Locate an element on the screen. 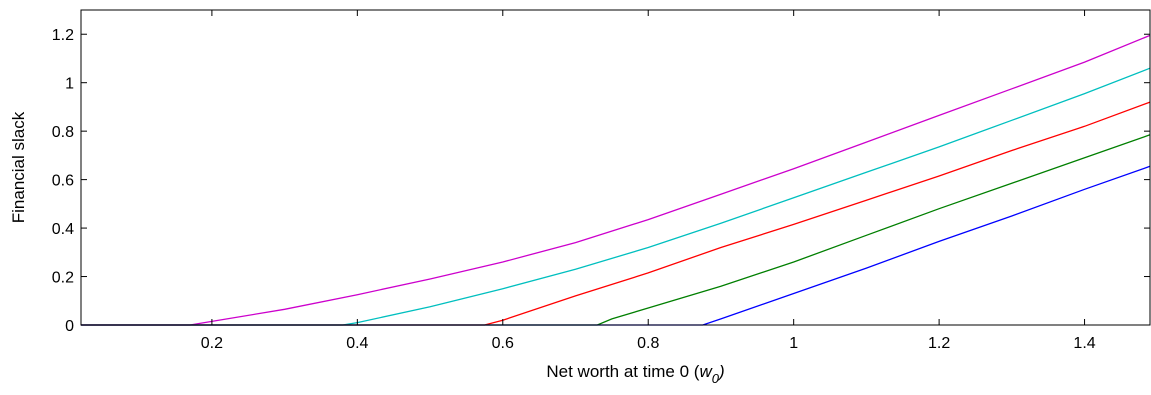 Image resolution: width=1151 pixels, height=395 pixels. y-tick-label: 0.8 is located at coordinates (63, 132).